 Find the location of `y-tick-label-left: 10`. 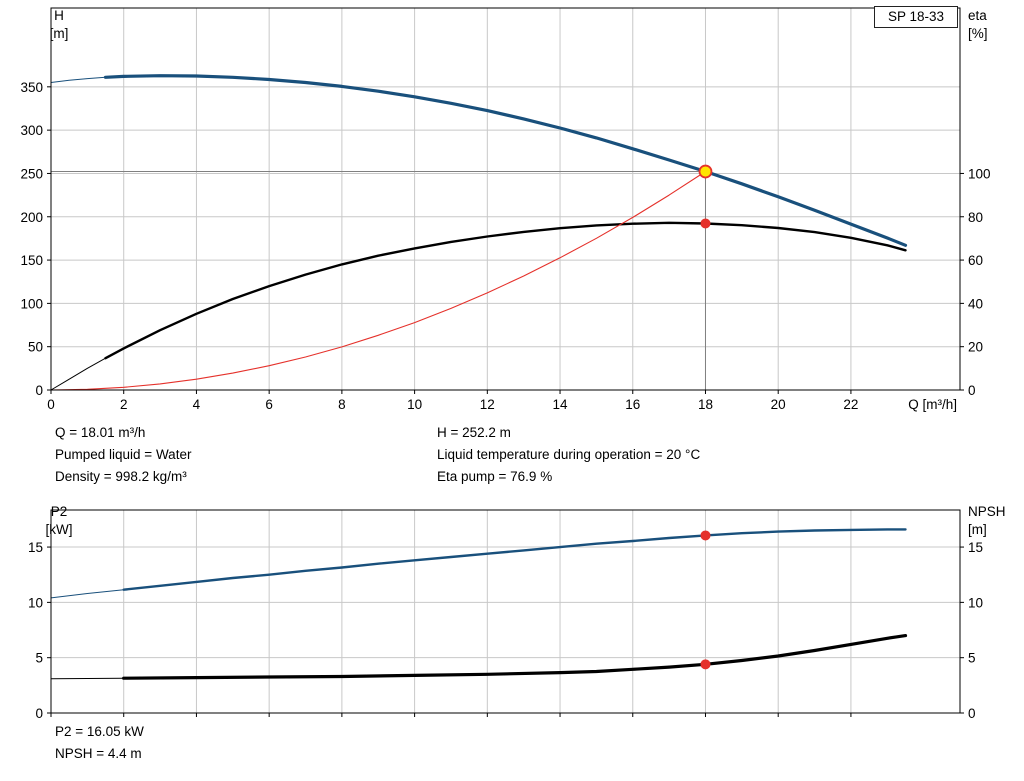

y-tick-label-left: 10 is located at coordinates (35, 602).